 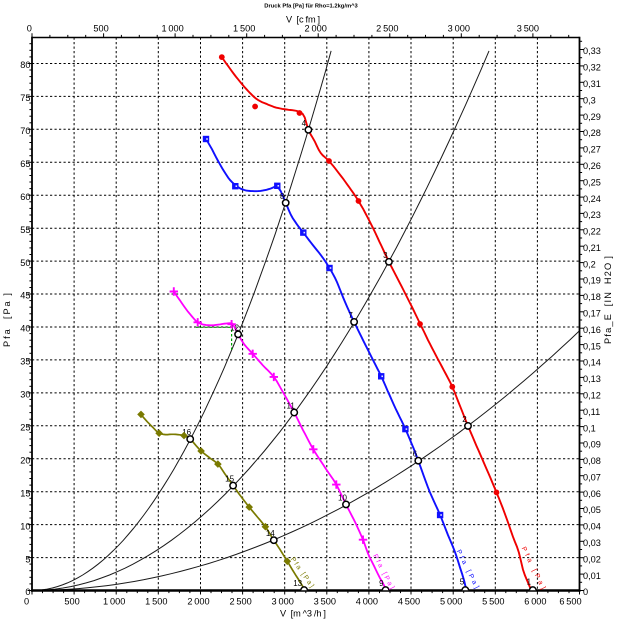 What do you see at coordinates (592, 527) in the screenshot?
I see `svg-text: 0,04` at bounding box center [592, 527].